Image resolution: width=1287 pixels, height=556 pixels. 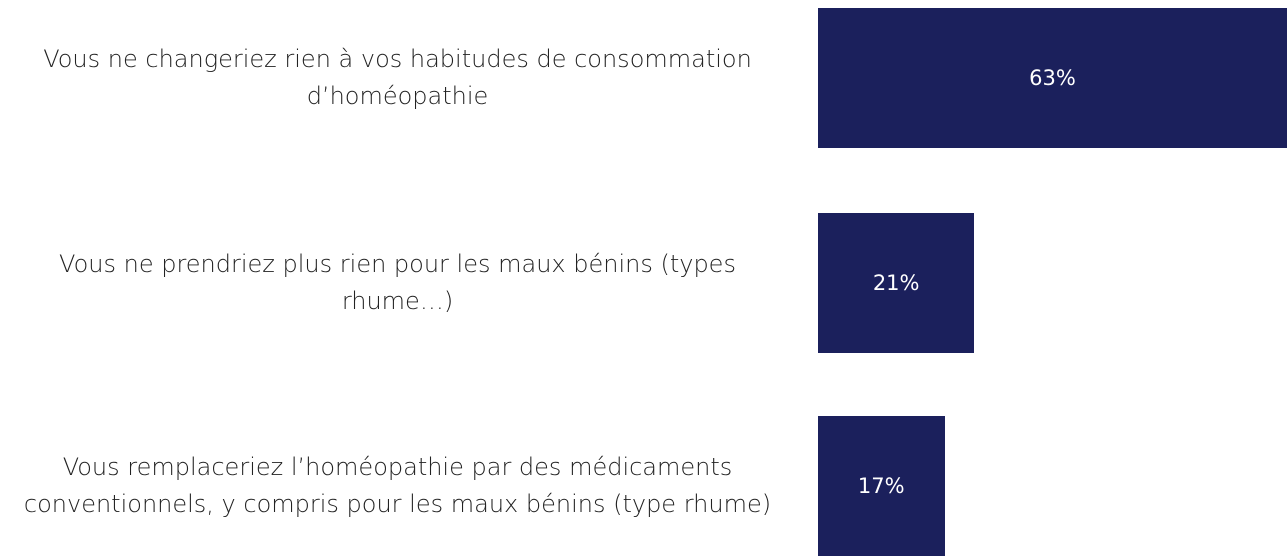 I want to click on value-label: 63%, so click(x=1052, y=78).